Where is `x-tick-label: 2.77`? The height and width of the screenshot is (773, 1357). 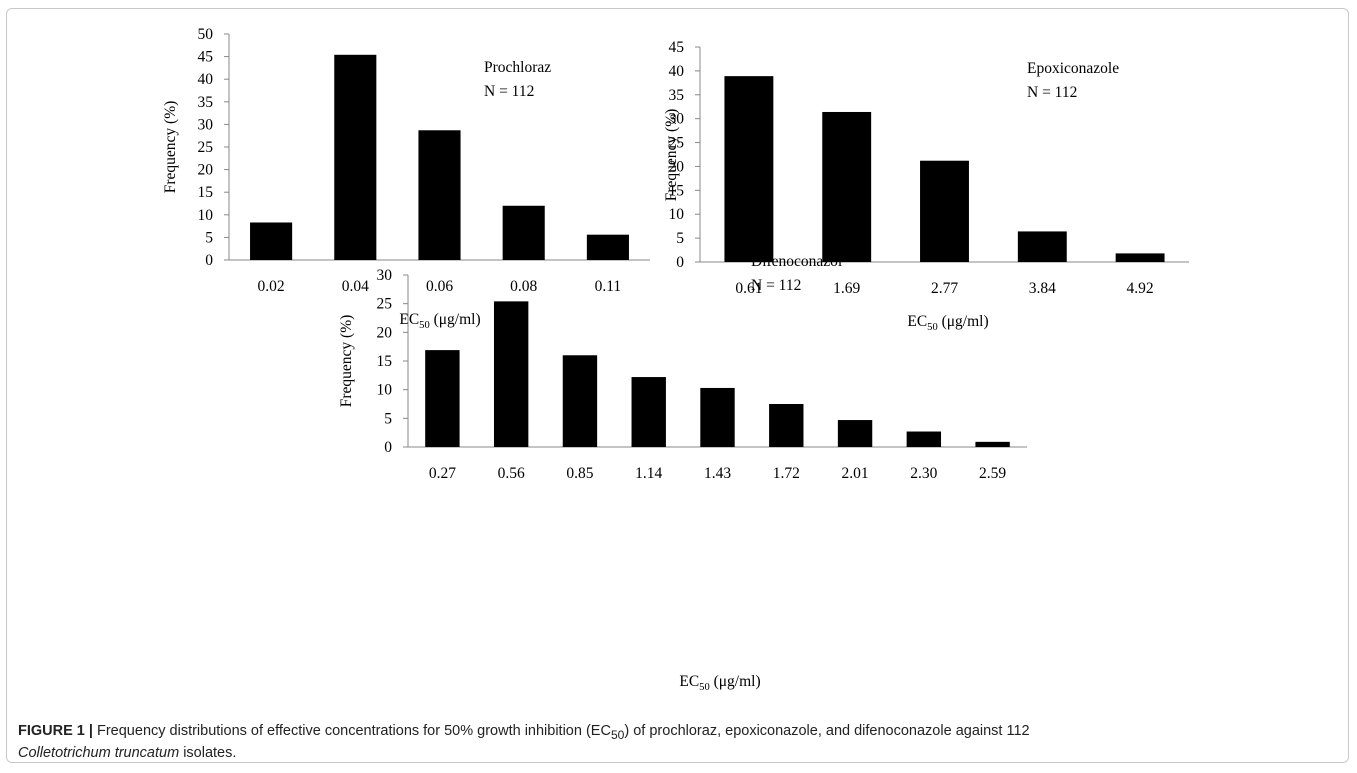
x-tick-label: 2.77 is located at coordinates (944, 288).